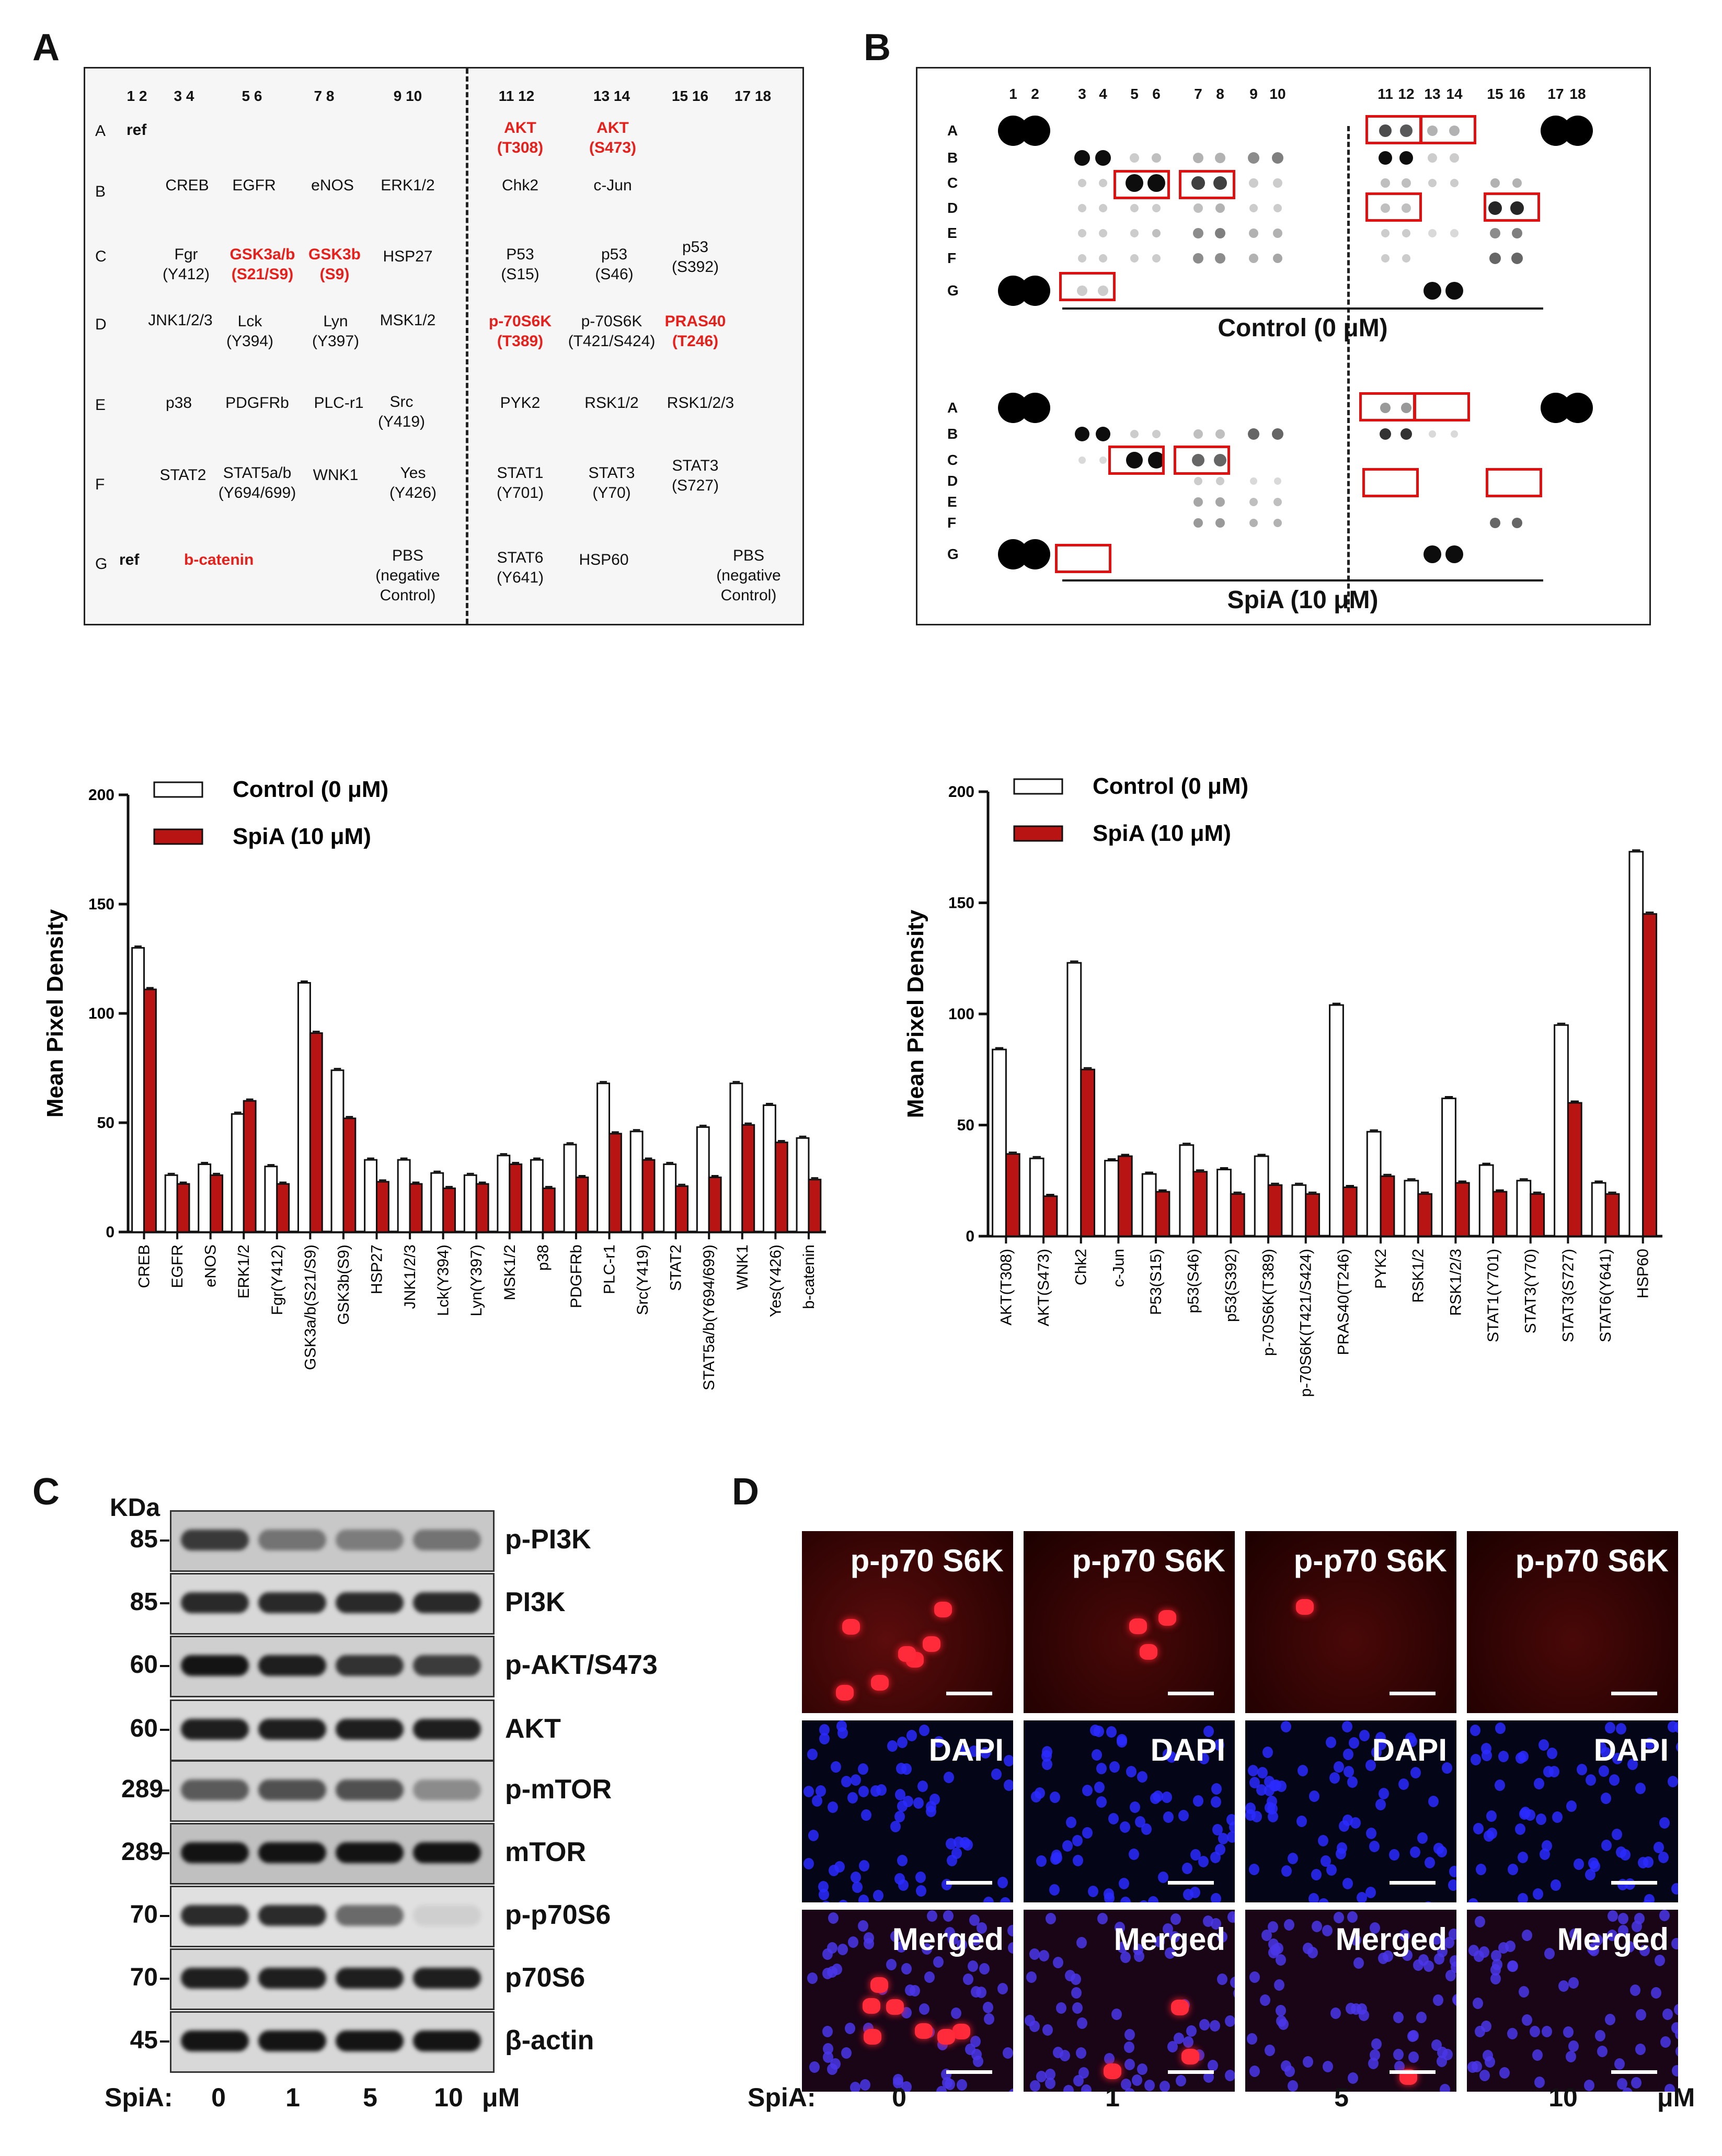 The image size is (1722, 2156). Describe the element at coordinates (164, 1979) in the screenshot. I see `kda-tick` at that location.